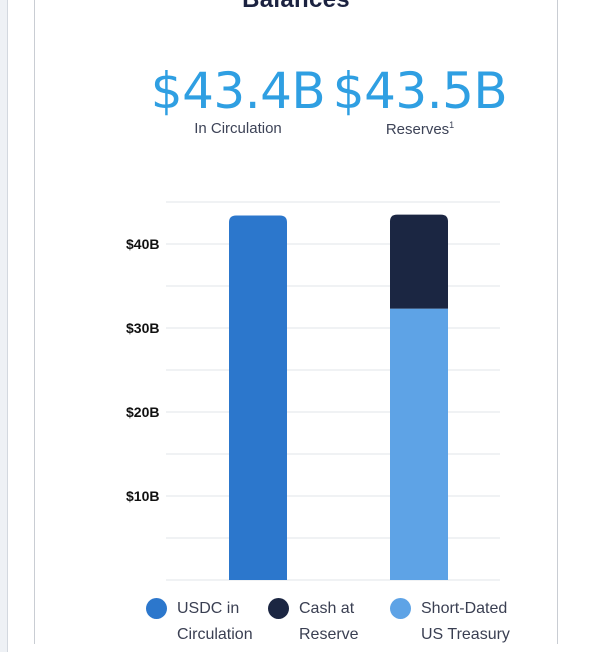  I want to click on reserves-label: Reserves, so click(417, 129).